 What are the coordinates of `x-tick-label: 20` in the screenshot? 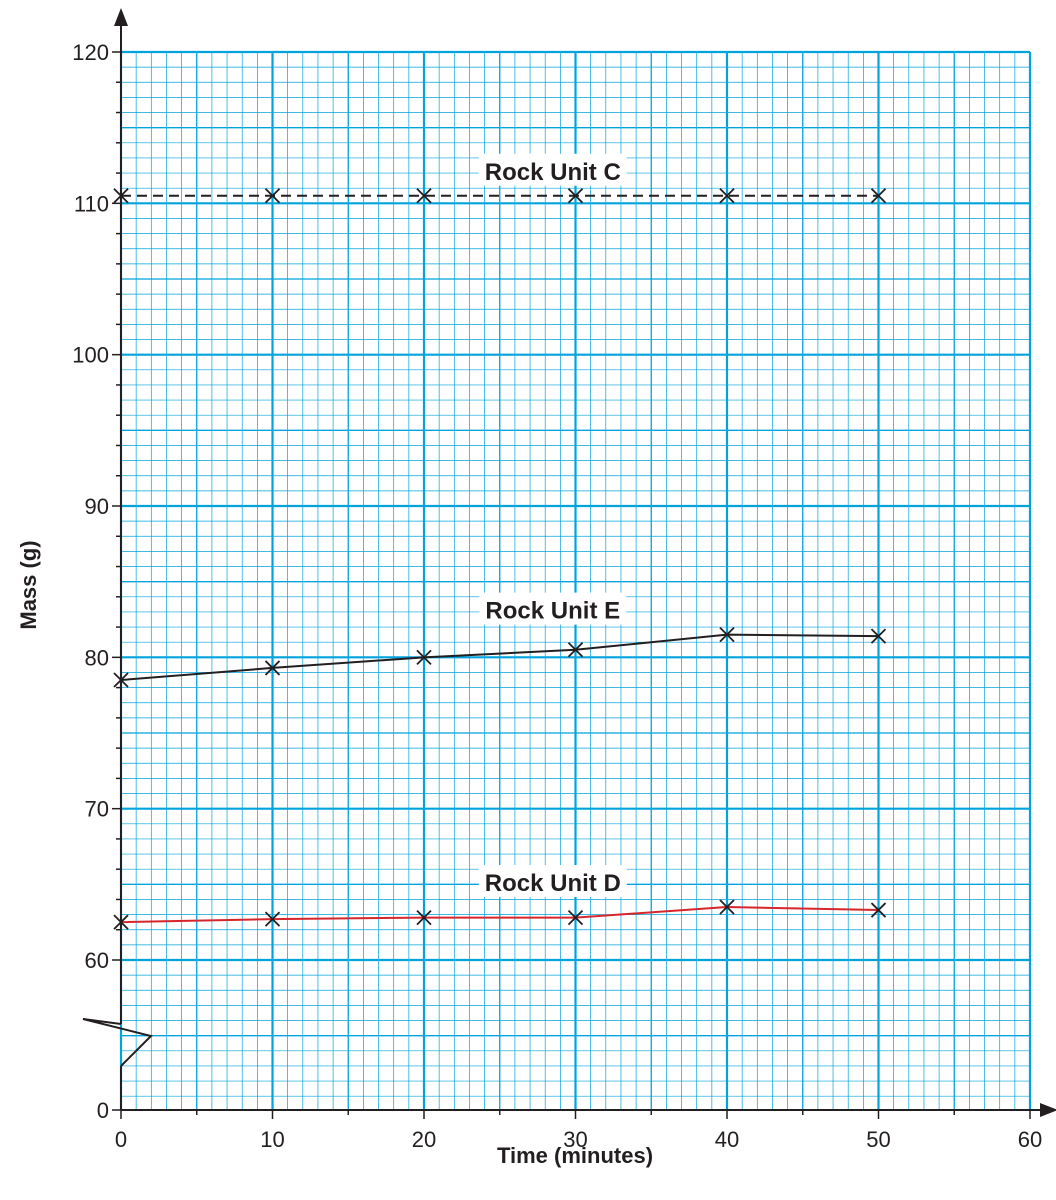 It's located at (424, 1139).